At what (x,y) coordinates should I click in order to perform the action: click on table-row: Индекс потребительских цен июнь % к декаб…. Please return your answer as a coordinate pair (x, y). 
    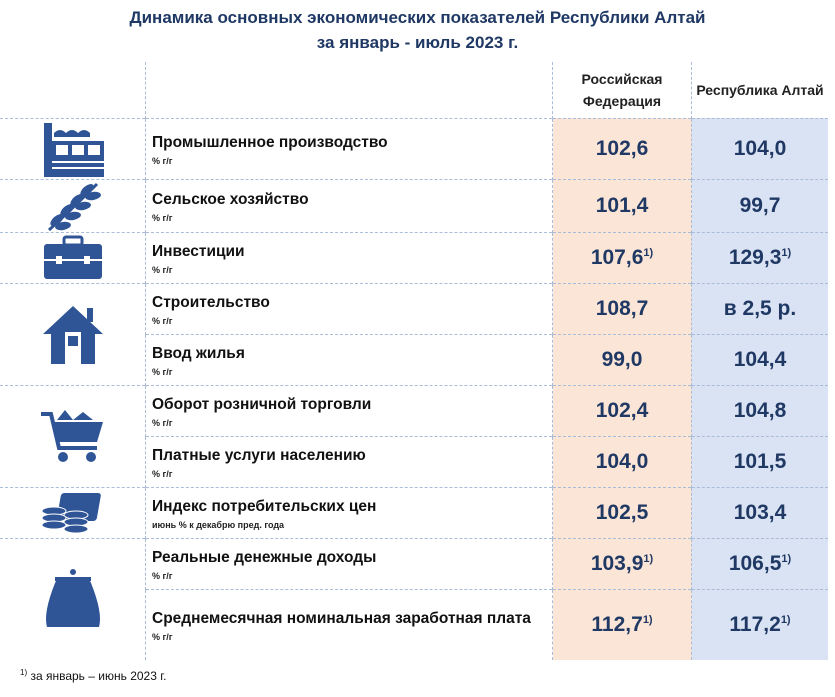
    Looking at the image, I should click on (414, 512).